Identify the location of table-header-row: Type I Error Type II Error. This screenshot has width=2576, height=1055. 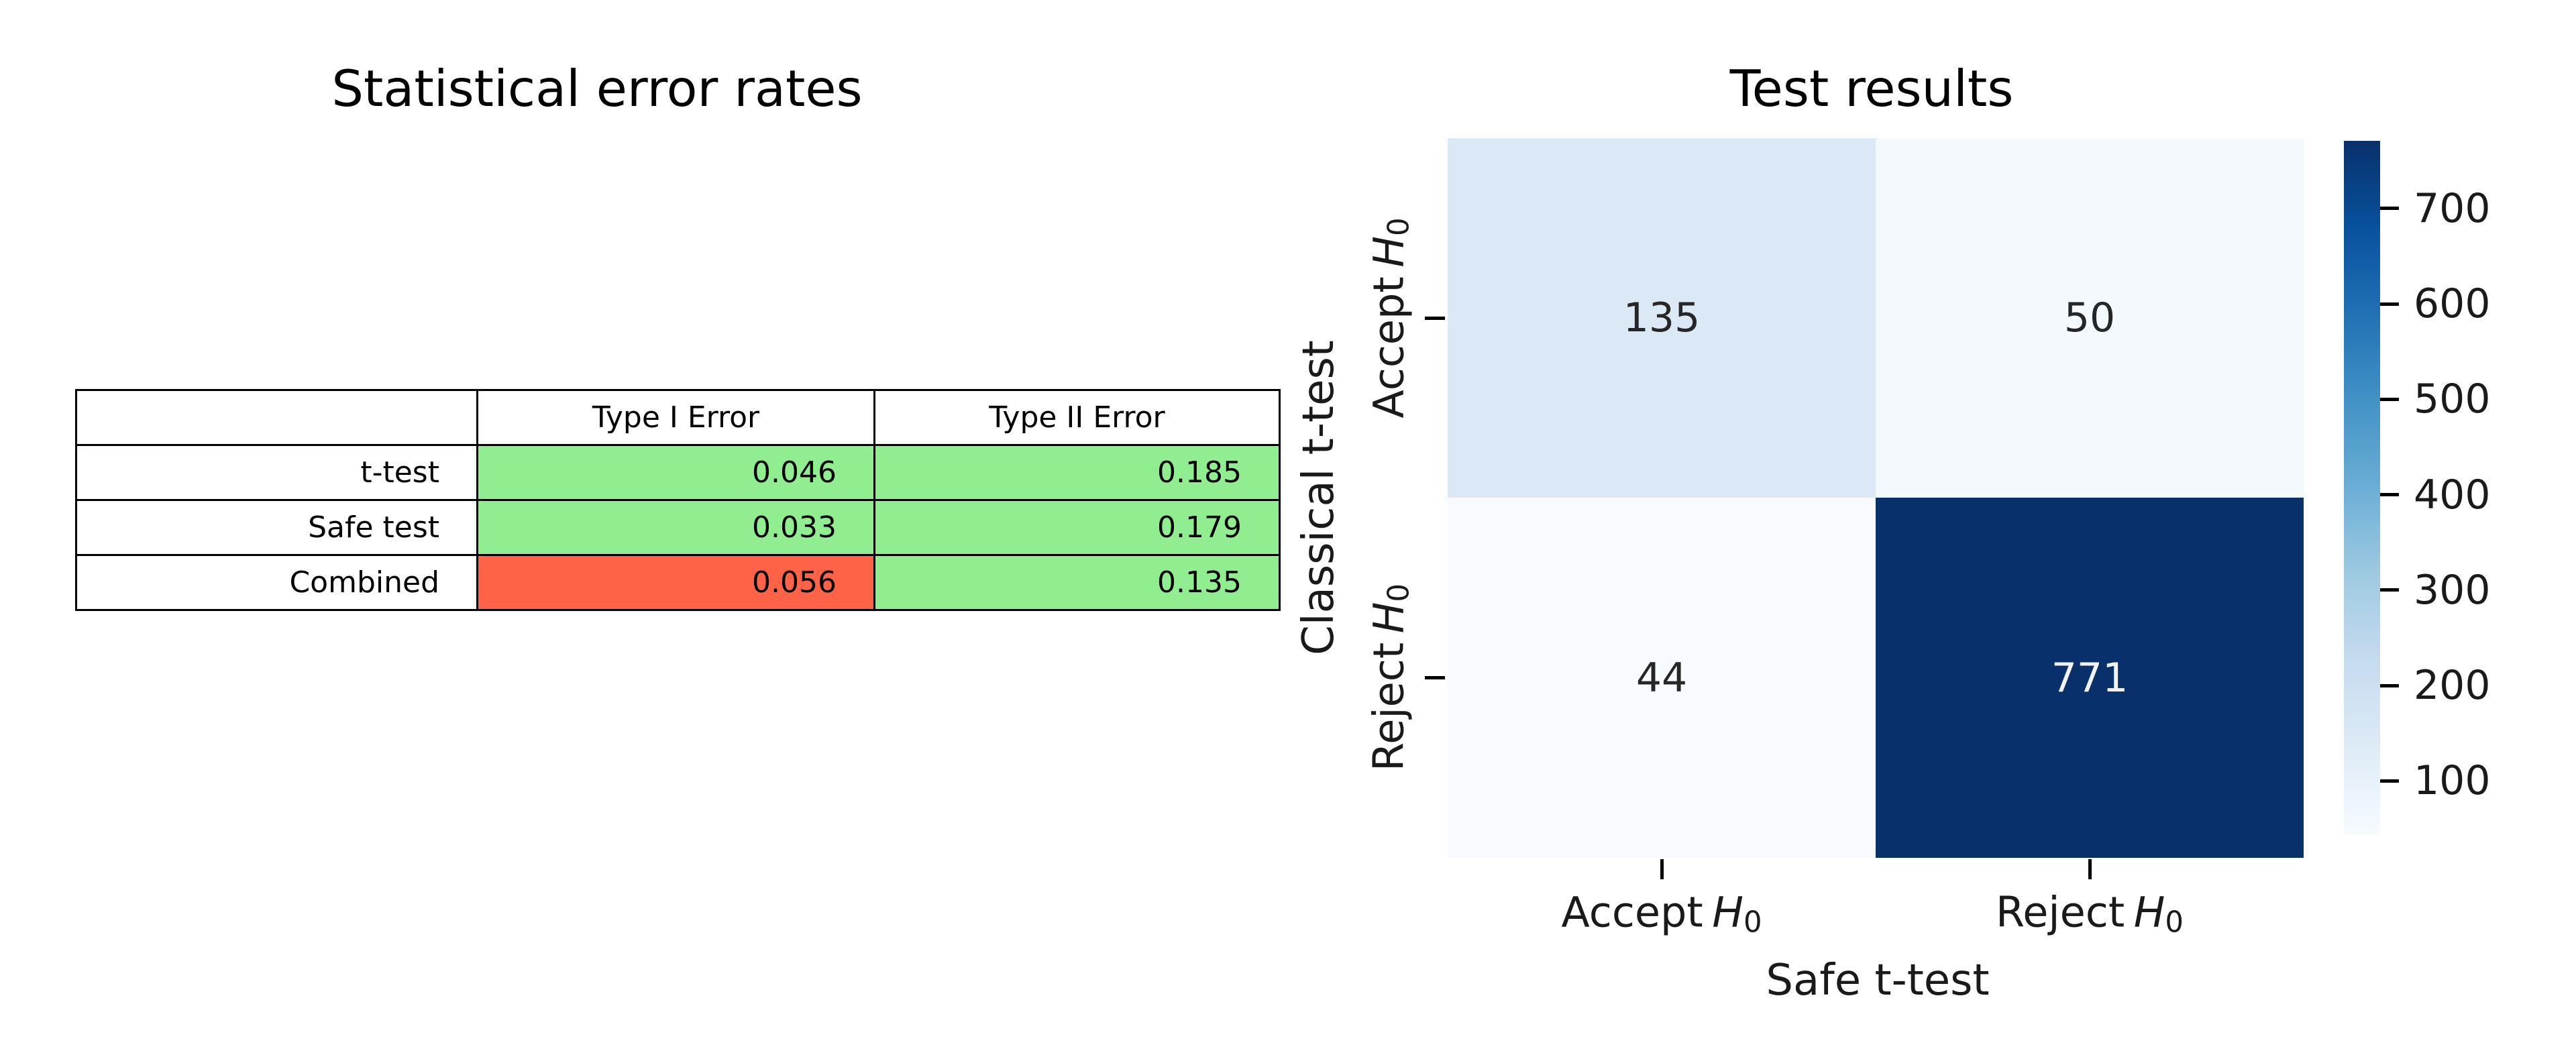
(678, 417).